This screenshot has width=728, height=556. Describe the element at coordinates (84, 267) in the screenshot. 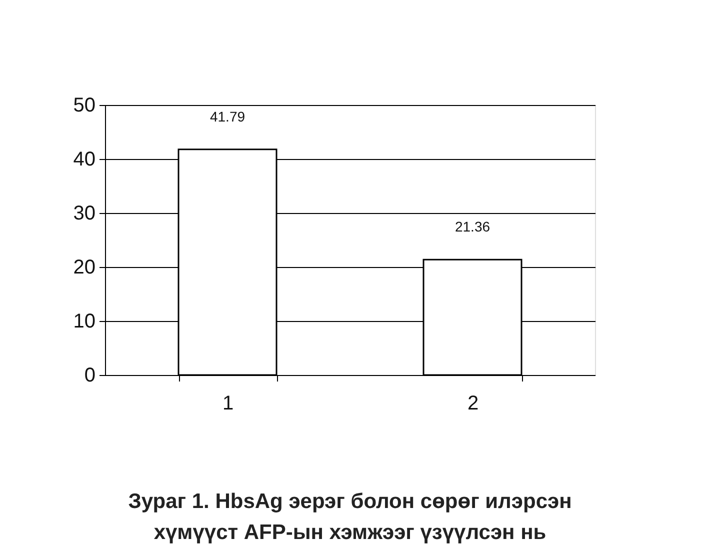

I see `y-tick-label: 20` at that location.